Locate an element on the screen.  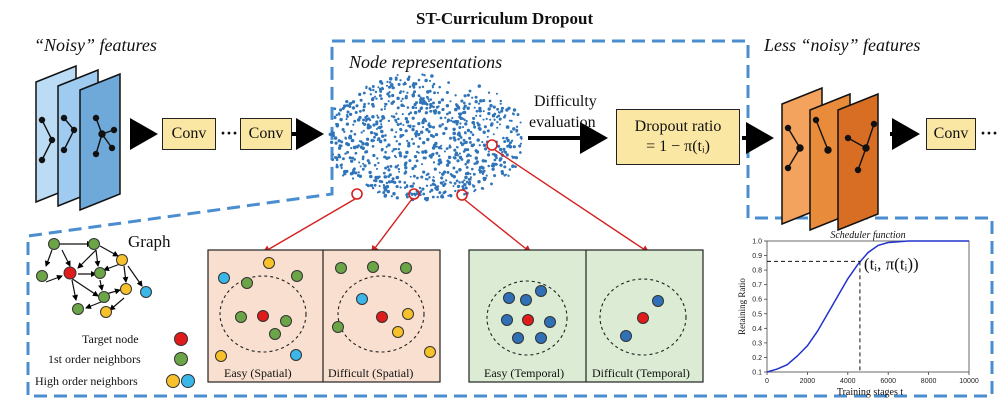
figure-title: ST-Curriculum Dropout is located at coordinates (505, 18).